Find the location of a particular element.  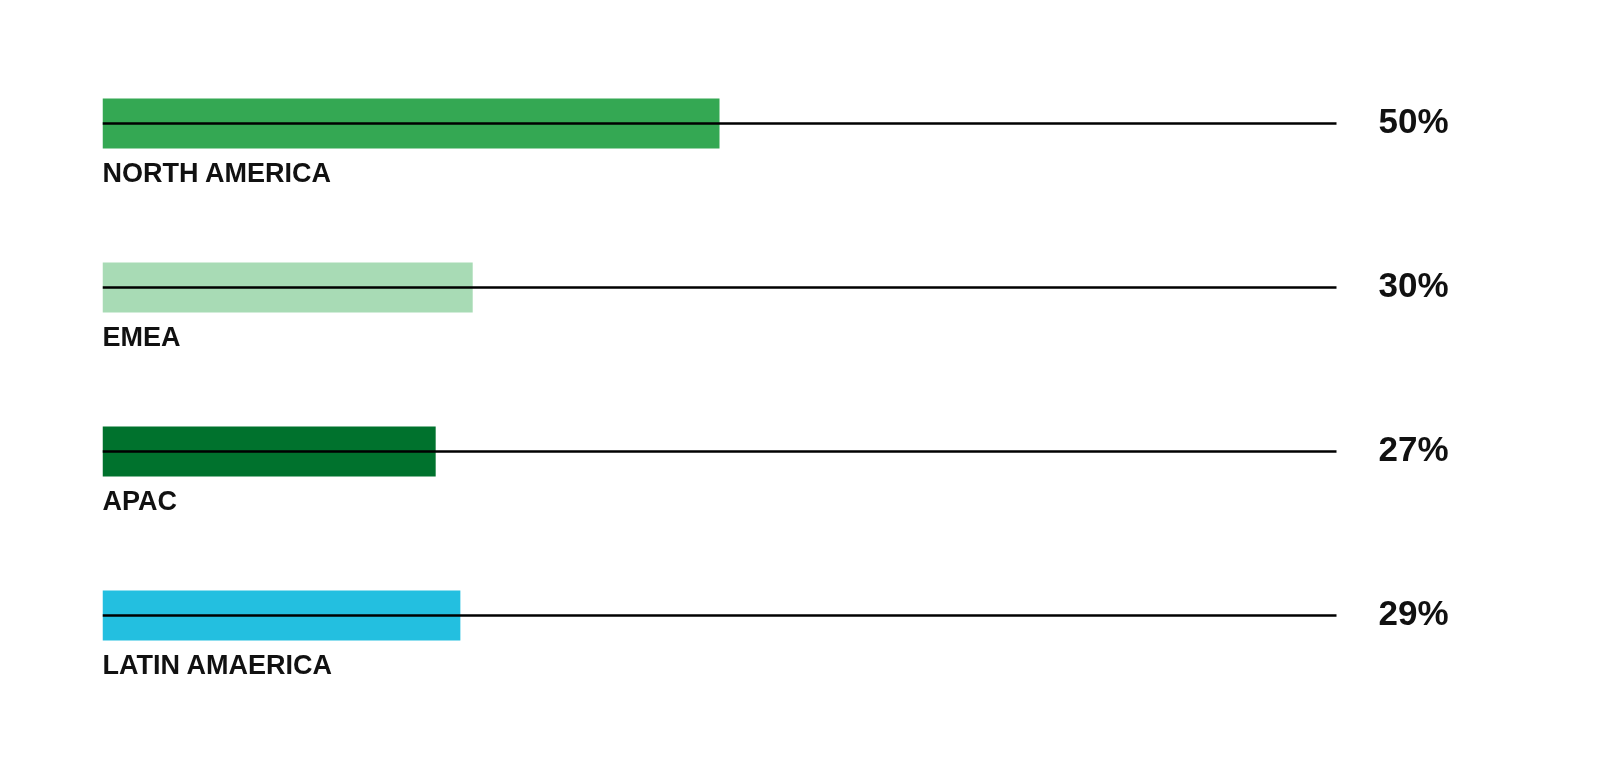

data-label: 29% is located at coordinates (1413, 612).